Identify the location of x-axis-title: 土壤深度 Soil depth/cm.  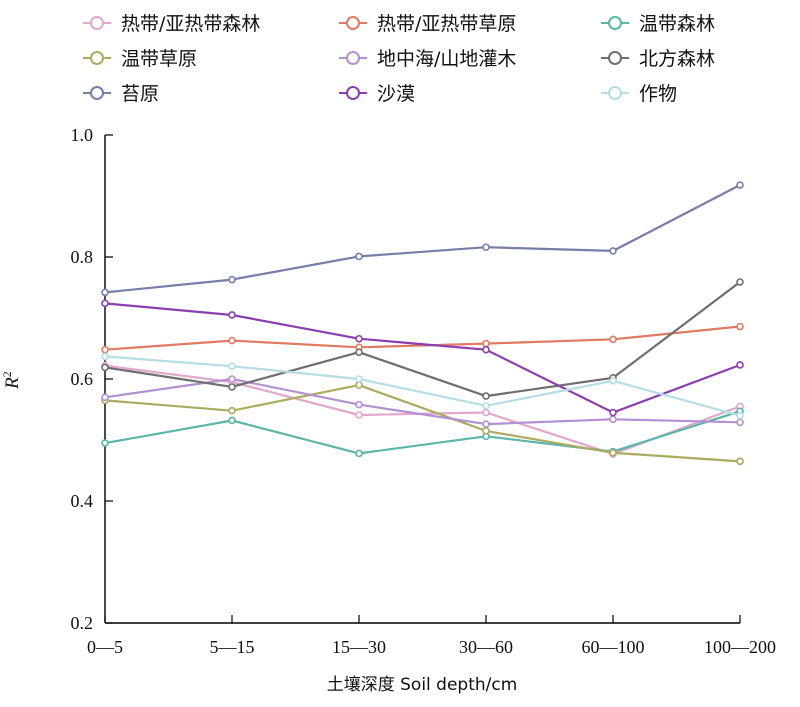
(422, 684).